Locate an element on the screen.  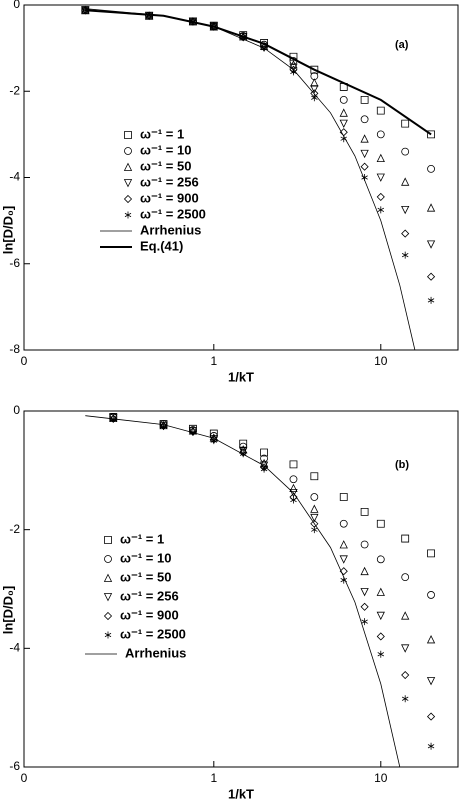
legend-label: Eq.(41) is located at coordinates (161, 245).